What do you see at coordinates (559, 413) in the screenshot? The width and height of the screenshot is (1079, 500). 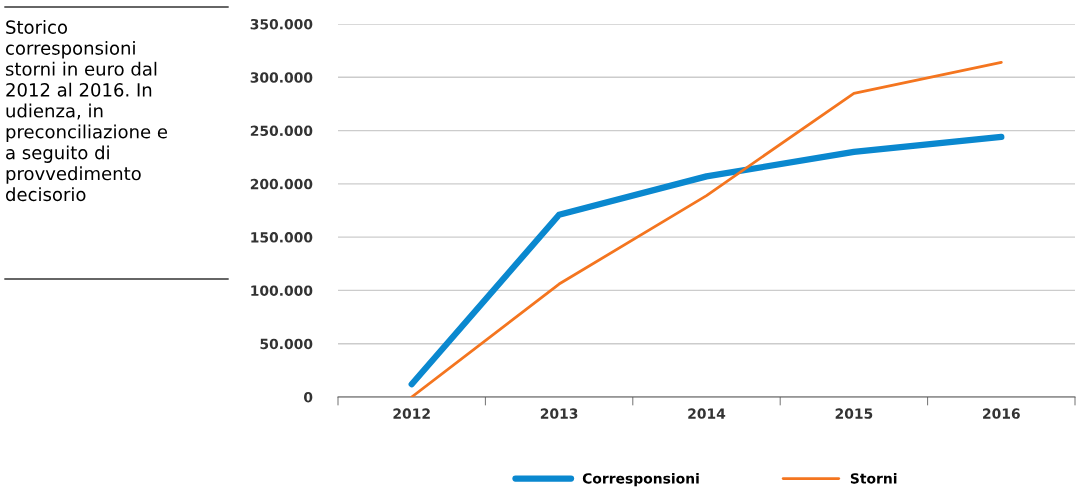 I see `x-tick-label: 2013` at bounding box center [559, 413].